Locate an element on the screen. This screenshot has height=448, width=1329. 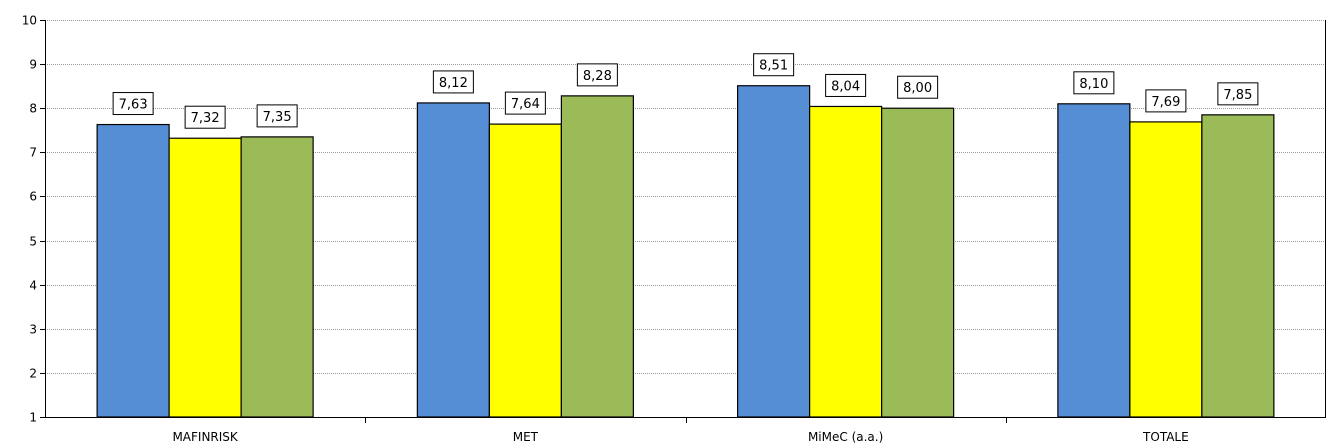
x-category-label: MAFINRISK is located at coordinates (205, 437).